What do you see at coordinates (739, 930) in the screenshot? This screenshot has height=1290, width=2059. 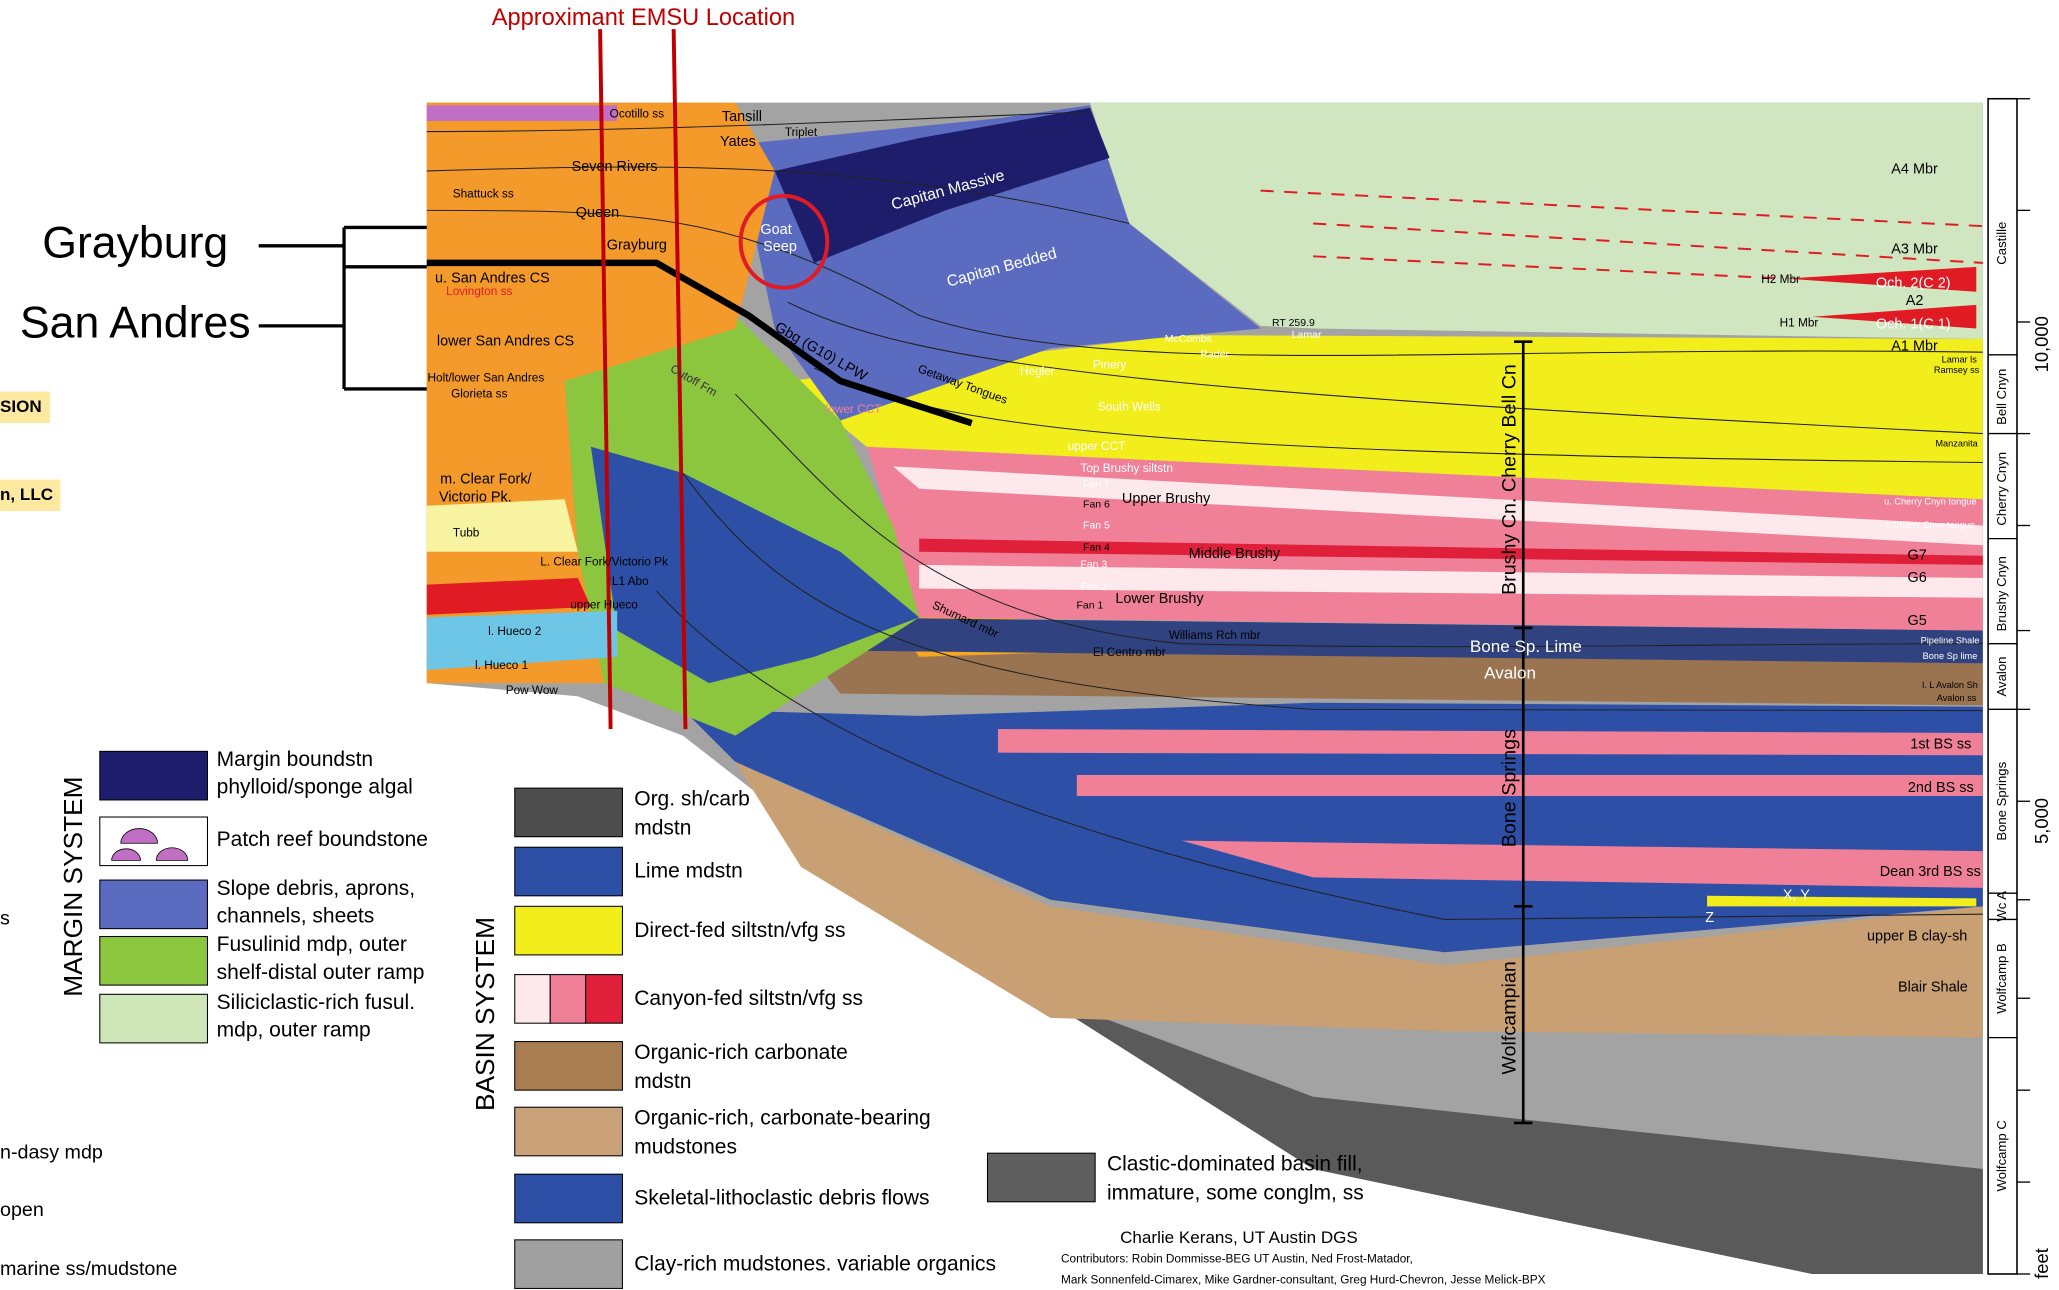 I see `legend-text: Direct-fed siltstn/vfg ss` at bounding box center [739, 930].